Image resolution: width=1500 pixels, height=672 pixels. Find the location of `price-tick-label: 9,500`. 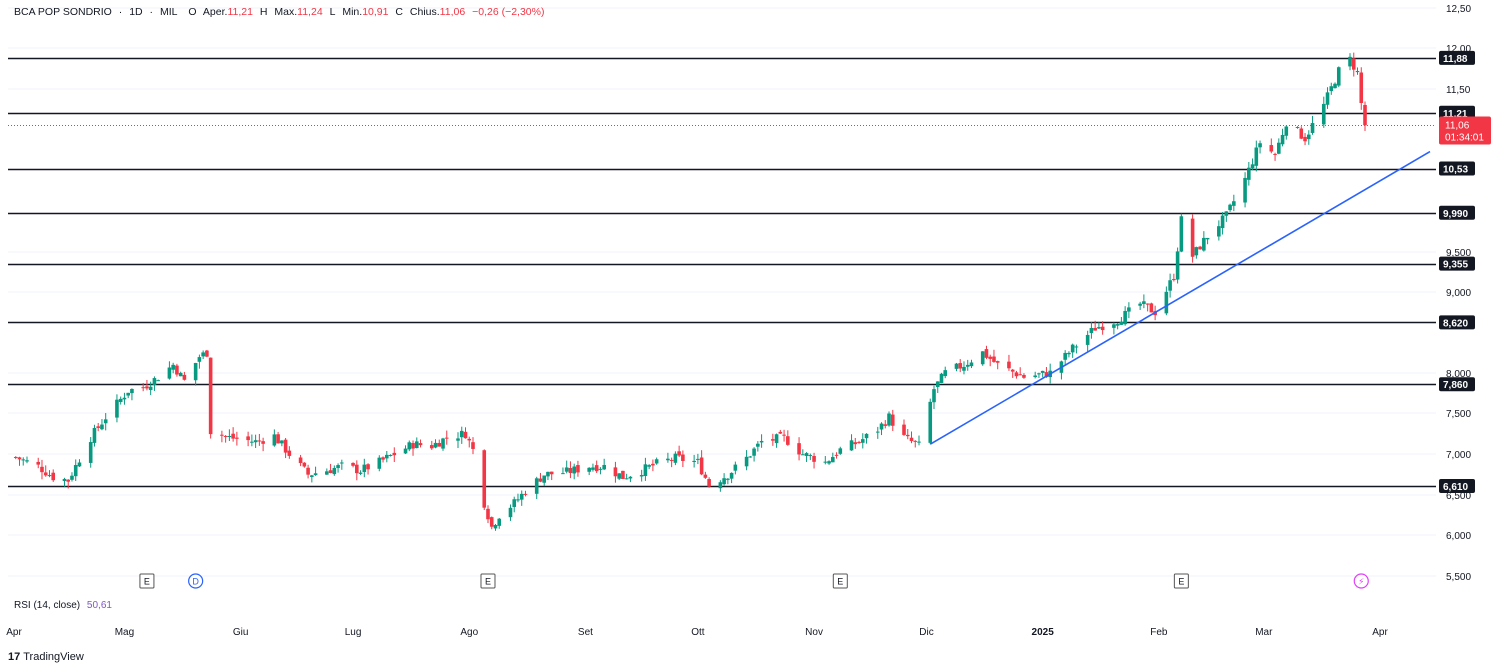

price-tick-label: 9,500 is located at coordinates (1458, 253).